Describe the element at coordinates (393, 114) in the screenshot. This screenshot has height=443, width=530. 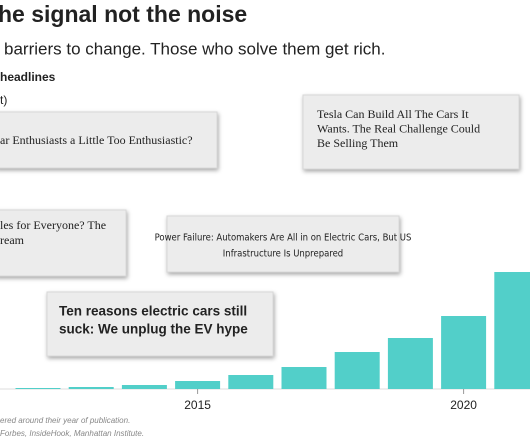
I see `headline-text: Tesla Can Build All The Cars It` at that location.